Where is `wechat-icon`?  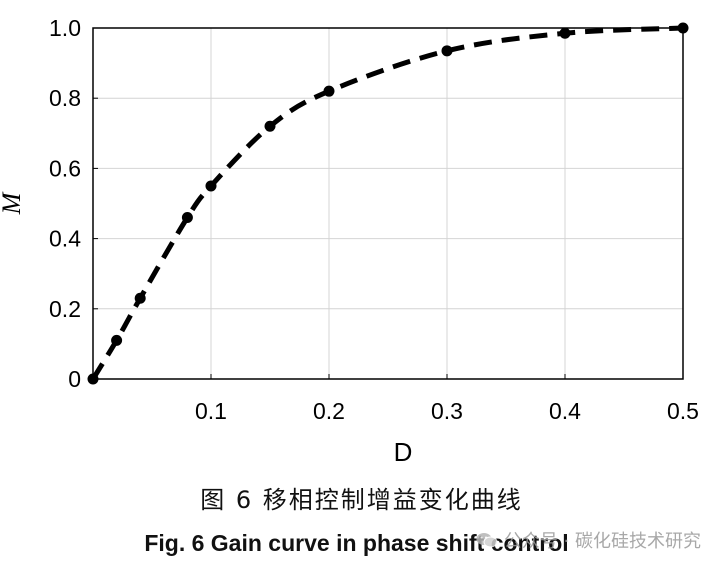
wechat-icon is located at coordinates (487, 540).